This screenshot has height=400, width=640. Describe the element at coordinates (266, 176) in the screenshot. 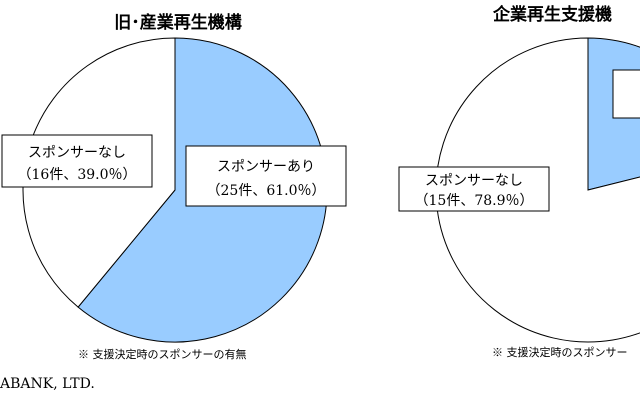

I see `chart1-label-sponsor-yes: スポンサーあり （25件、61.0％）` at that location.